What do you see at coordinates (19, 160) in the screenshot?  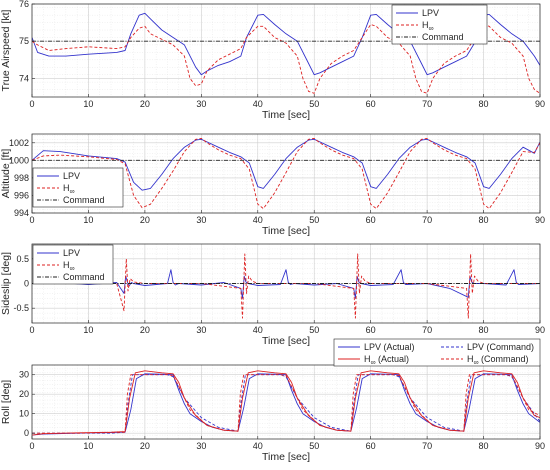 I see `y-tick-label: 1000` at bounding box center [19, 160].